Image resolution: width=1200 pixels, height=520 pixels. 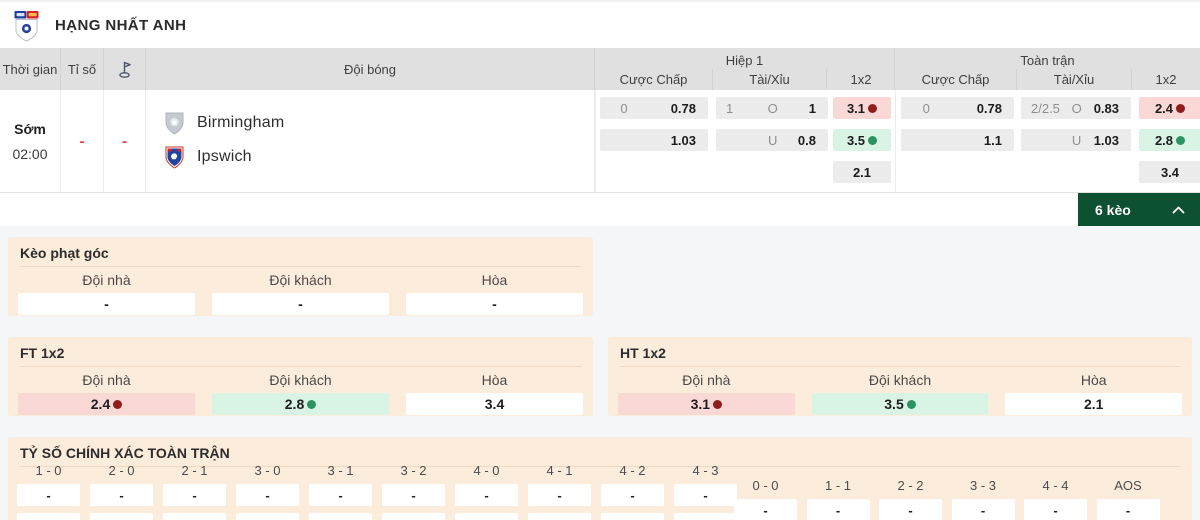 What do you see at coordinates (957, 140) in the screenshot?
I see `ft-handicap-away-cell: 1.1` at bounding box center [957, 140].